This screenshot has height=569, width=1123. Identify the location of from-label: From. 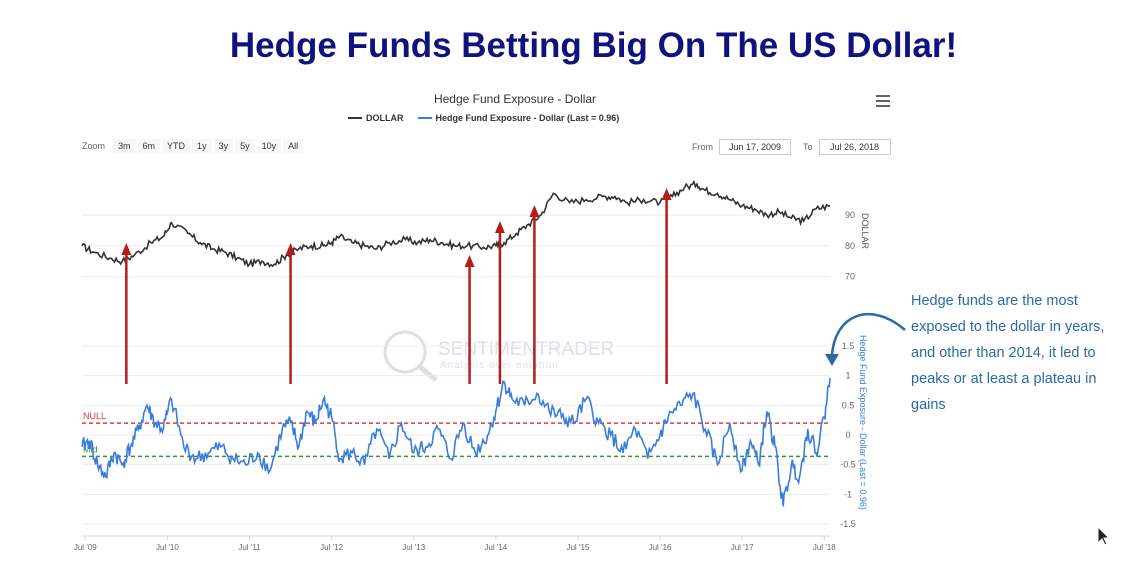
(702, 147).